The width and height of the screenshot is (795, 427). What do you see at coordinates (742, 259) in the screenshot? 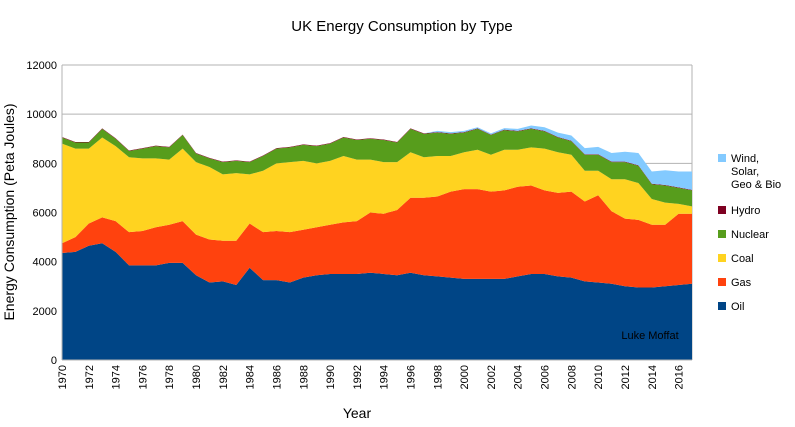
I see `legend-label: Coal` at bounding box center [742, 259].